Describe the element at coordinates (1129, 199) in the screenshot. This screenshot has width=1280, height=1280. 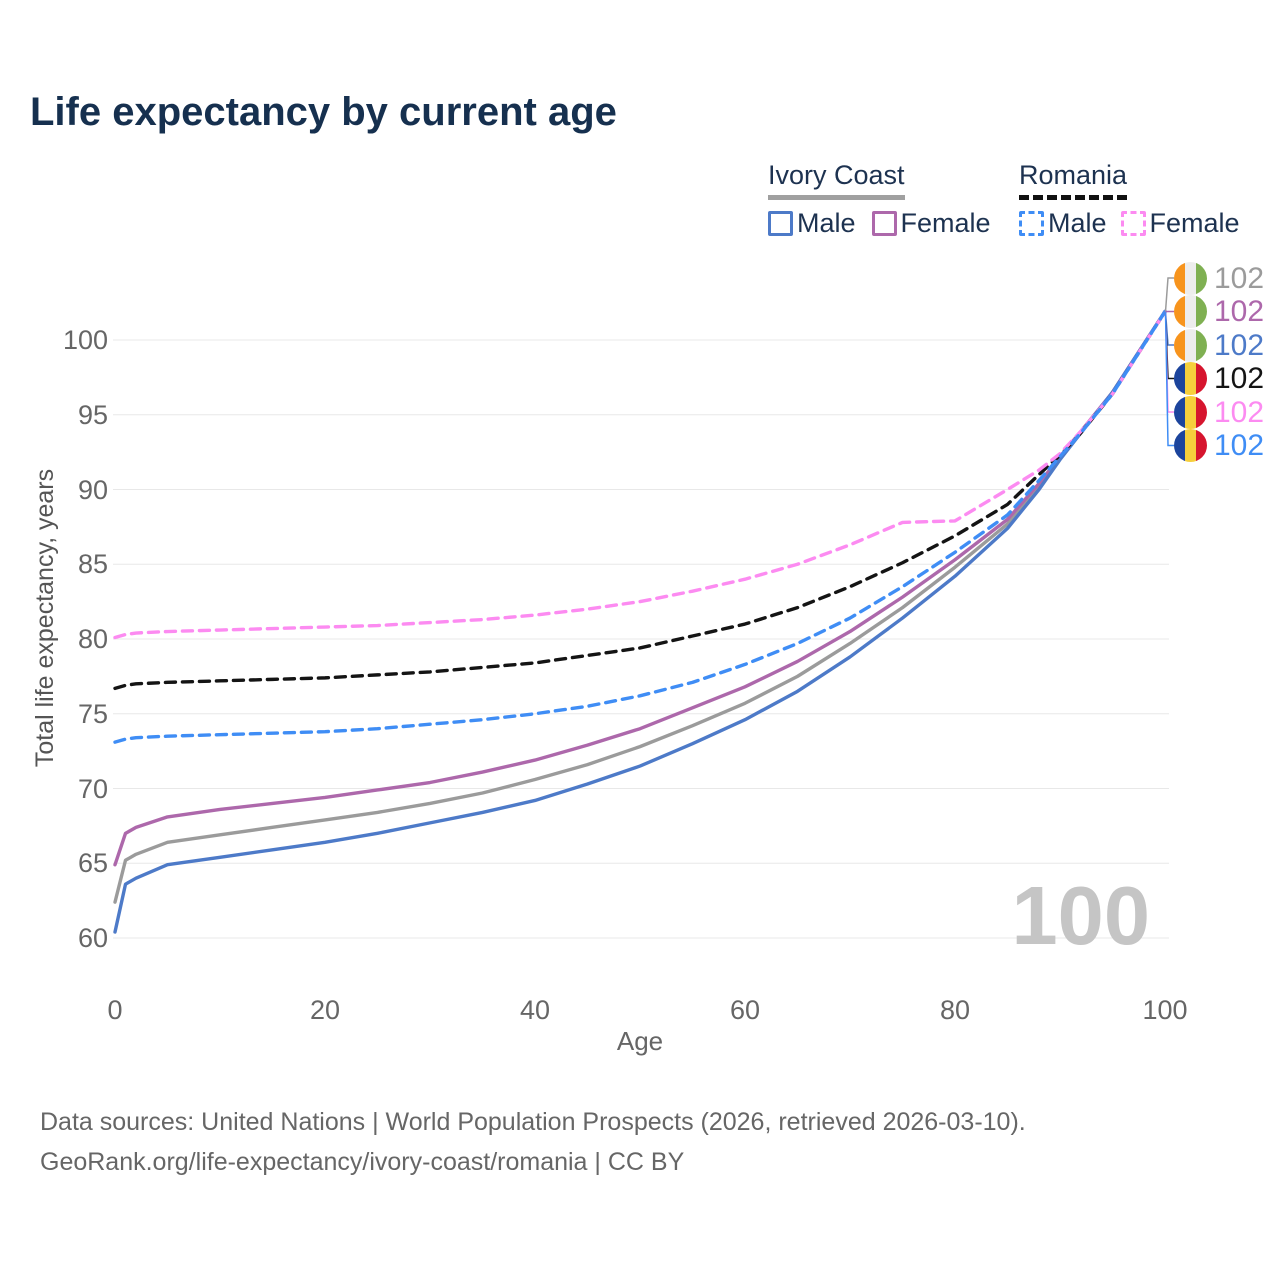
I see `legend-group-romania: Romania Male Female` at that location.